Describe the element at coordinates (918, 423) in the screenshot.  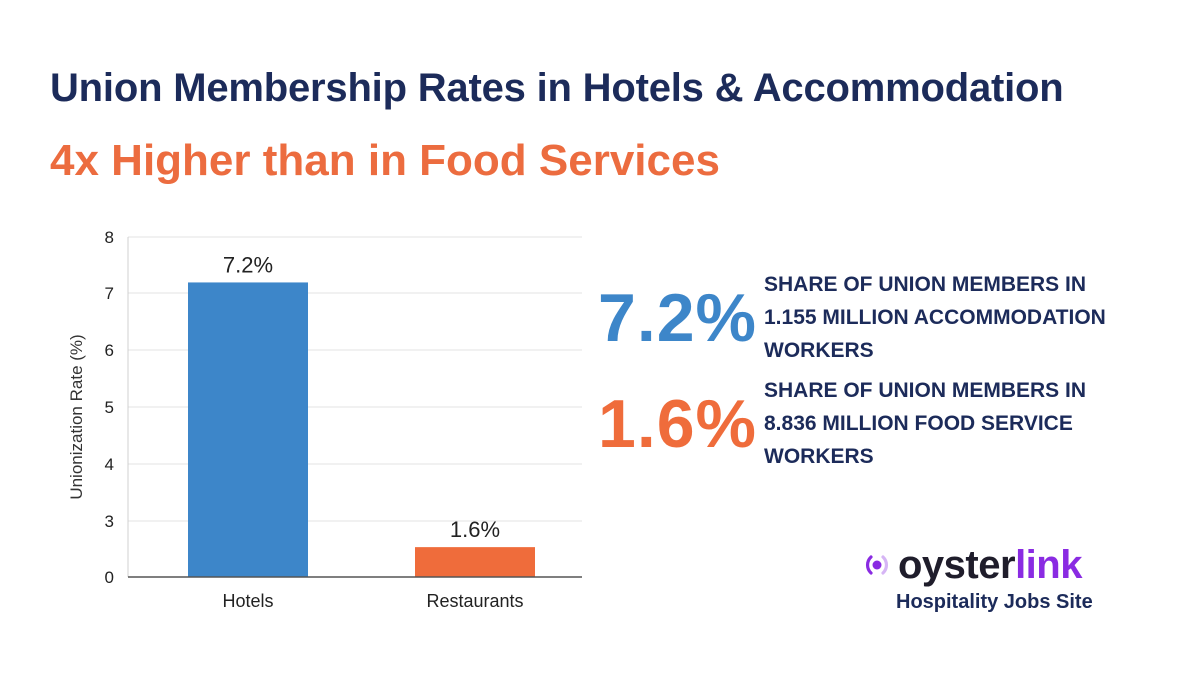
I see `stat-line: 8.836 MILLION FOOD SERVICE` at that location.